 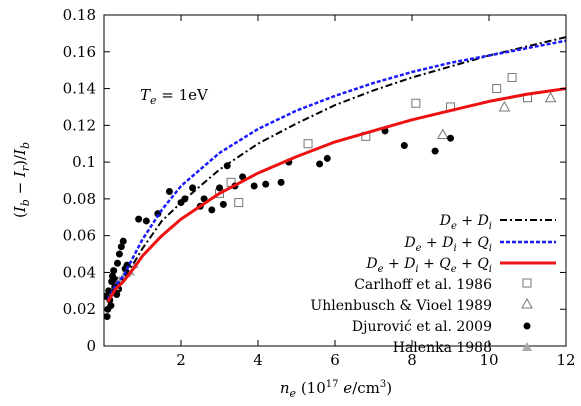 What do you see at coordinates (442, 348) in the screenshot?
I see `svg-text: Halenka 1988` at bounding box center [442, 348].